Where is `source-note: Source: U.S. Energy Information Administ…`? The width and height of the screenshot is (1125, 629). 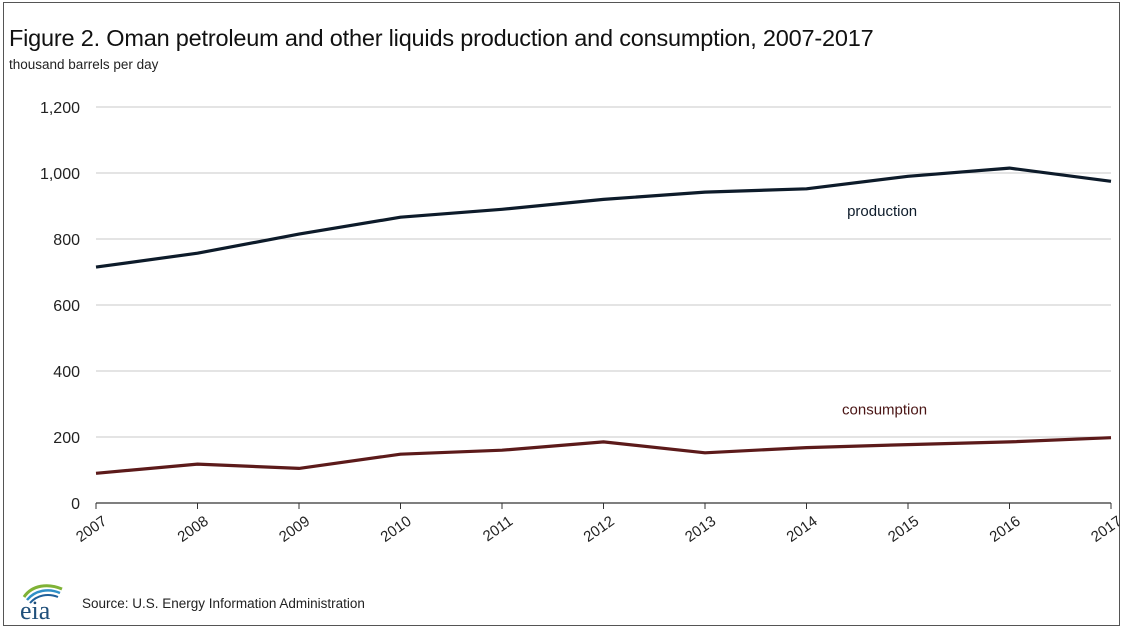
source-note: Source: U.S. Energy Information Administ… is located at coordinates (223, 603).